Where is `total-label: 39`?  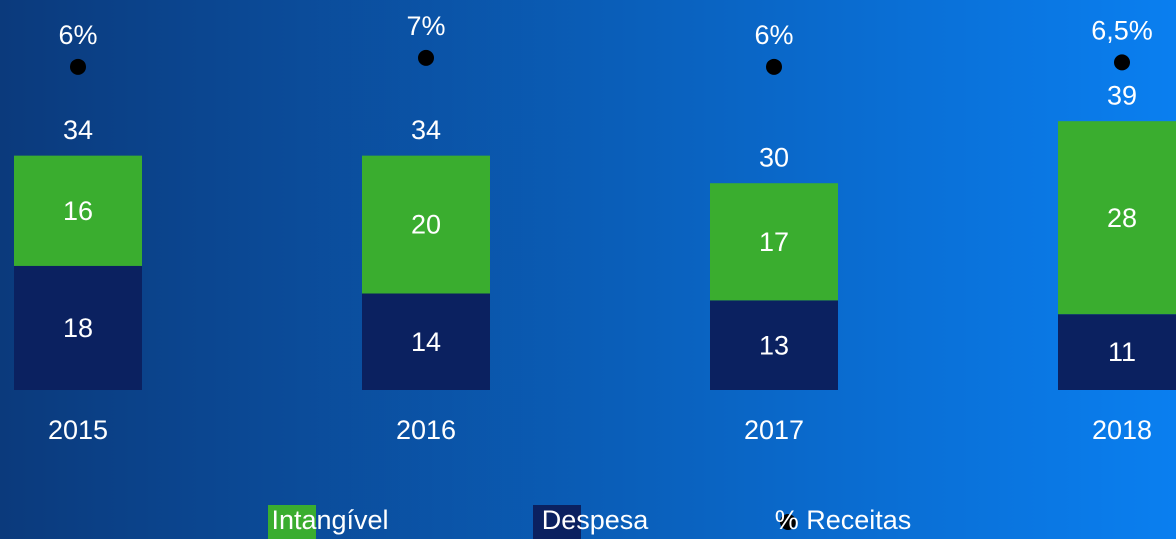 total-label: 39 is located at coordinates (1122, 95).